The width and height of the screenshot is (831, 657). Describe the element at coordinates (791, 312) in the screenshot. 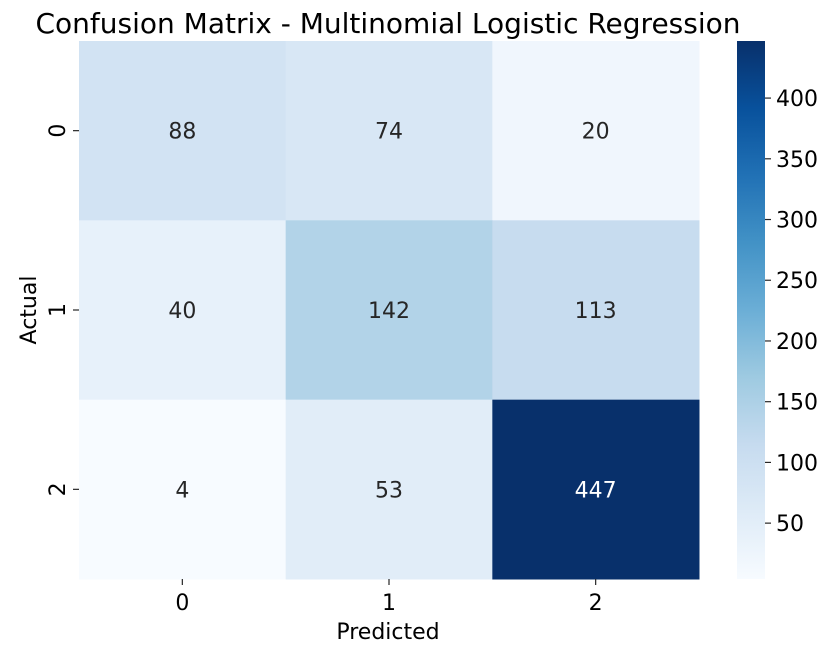

I see `colorbar-ticks: 50 100 150 200 250 300 350 400` at that location.